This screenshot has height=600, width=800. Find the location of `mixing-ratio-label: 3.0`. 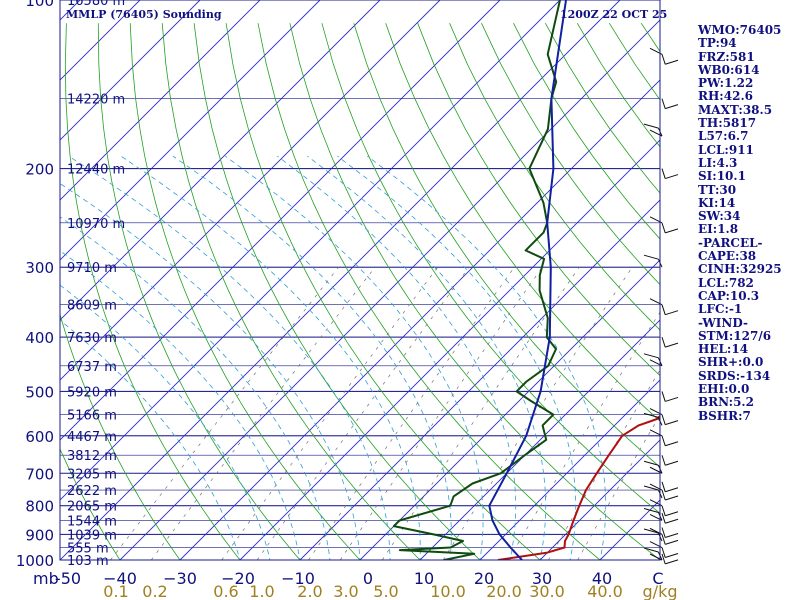

mixing-ratio-label: 3.0 is located at coordinates (345, 591).